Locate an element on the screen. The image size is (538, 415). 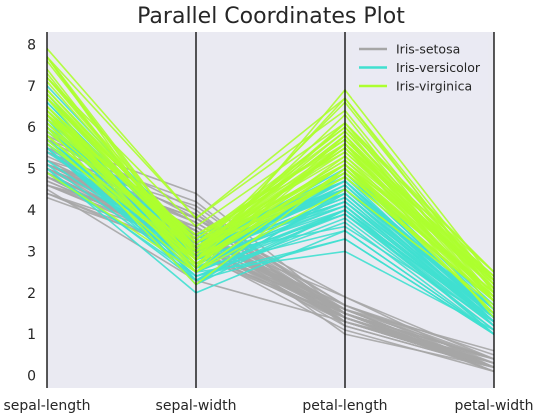
y-tick-label: 1 is located at coordinates (31, 335).